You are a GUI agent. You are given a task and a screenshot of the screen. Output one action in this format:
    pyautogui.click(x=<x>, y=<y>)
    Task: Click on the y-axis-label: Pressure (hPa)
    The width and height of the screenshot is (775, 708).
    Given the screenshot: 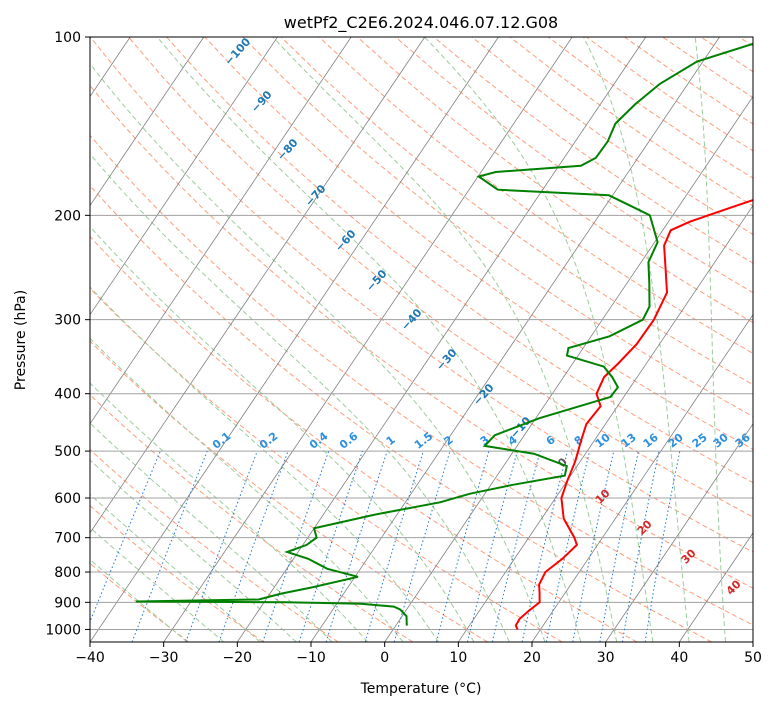 What is the action you would take?
    pyautogui.click(x=21, y=340)
    